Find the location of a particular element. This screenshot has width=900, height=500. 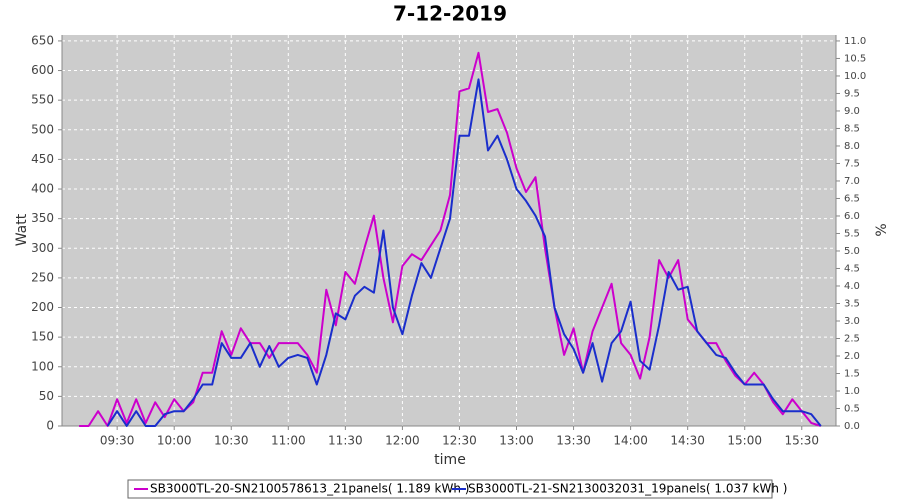

y2-tick-label: 0.0 is located at coordinates (852, 426).